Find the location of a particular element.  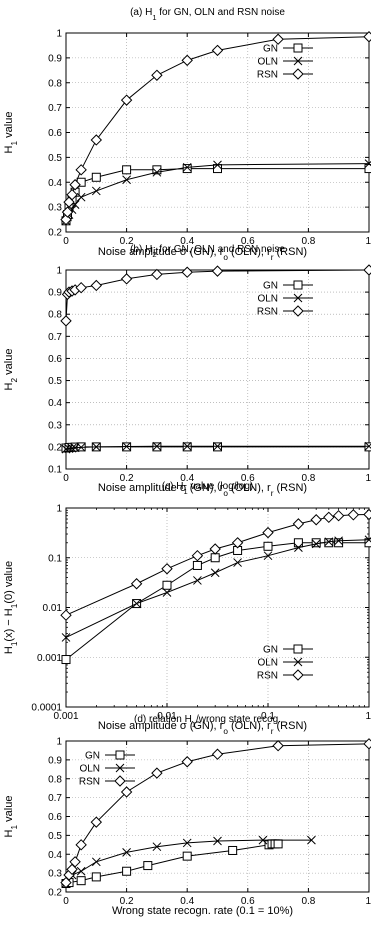

legend-label-rsn: RSN is located at coordinates (267, 75).